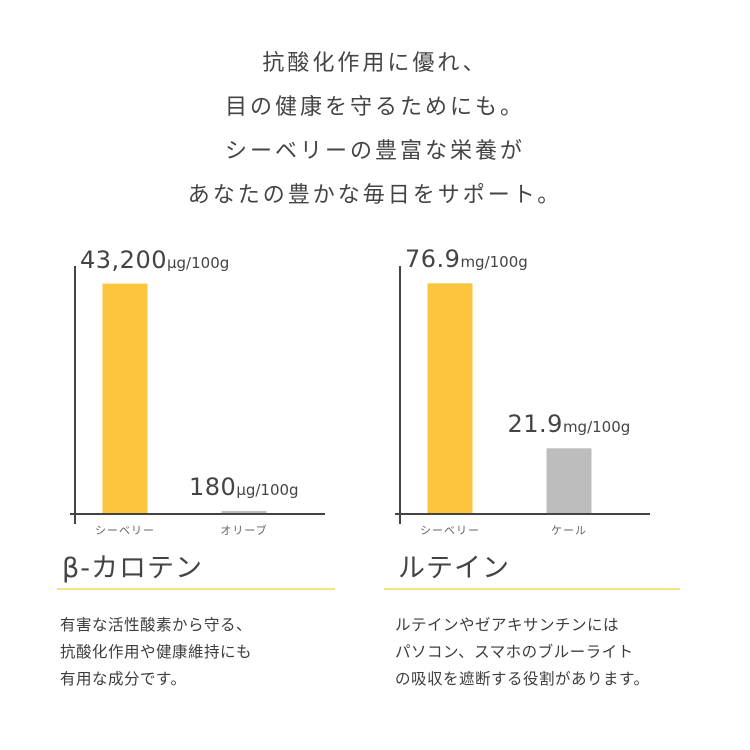 This screenshot has height=750, width=750. What do you see at coordinates (454, 568) in the screenshot?
I see `lutein-title: ルテイン` at bounding box center [454, 568].